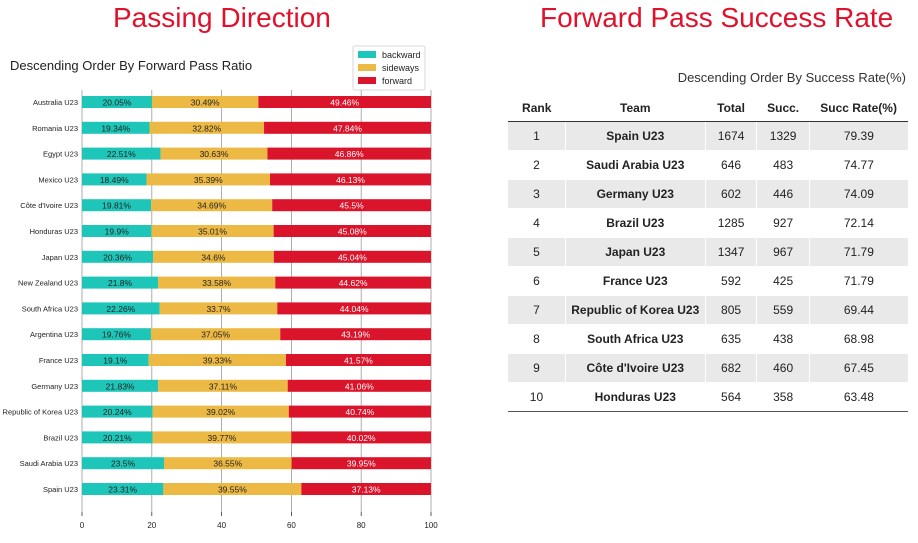 This screenshot has height=543, width=918. What do you see at coordinates (389, 68) in the screenshot?
I see `chart-legend: backward sideways forward` at bounding box center [389, 68].